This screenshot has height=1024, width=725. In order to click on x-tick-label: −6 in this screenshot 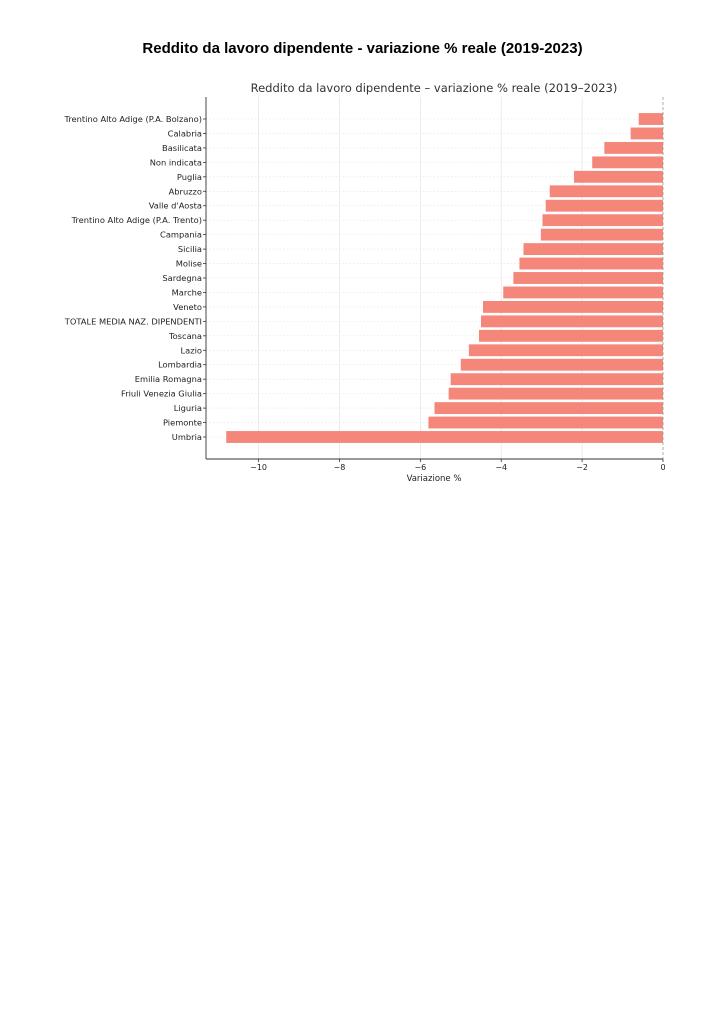, I will do `click(420, 467)`.